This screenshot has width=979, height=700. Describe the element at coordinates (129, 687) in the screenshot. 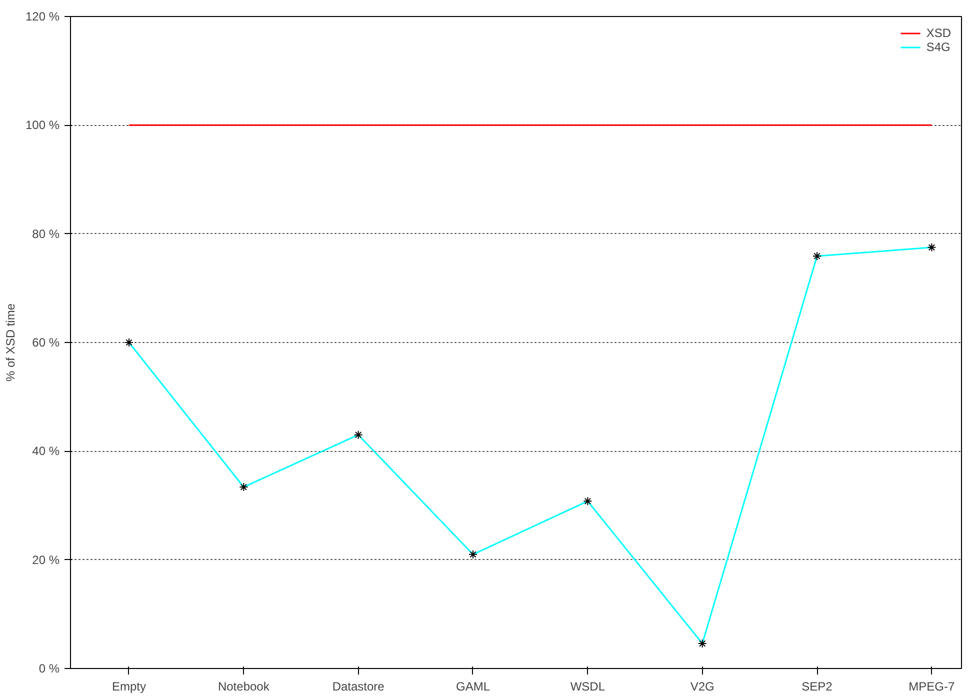

I see `x-tick-label: Empty` at that location.